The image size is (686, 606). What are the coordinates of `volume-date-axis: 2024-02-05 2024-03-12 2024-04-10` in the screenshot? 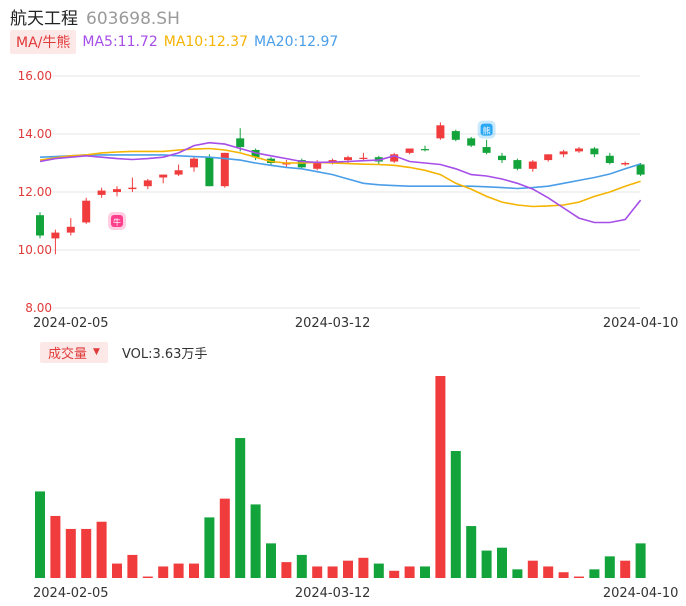 It's located at (355, 593).